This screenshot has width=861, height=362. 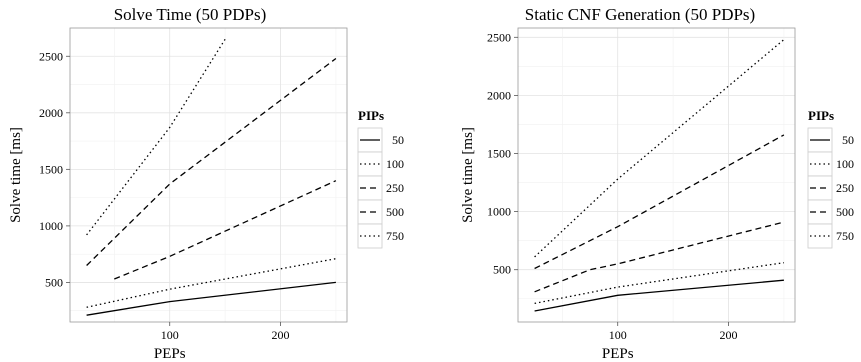 What do you see at coordinates (190, 14) in the screenshot?
I see `chart-title: Solve Time (50 PDPs)` at bounding box center [190, 14].